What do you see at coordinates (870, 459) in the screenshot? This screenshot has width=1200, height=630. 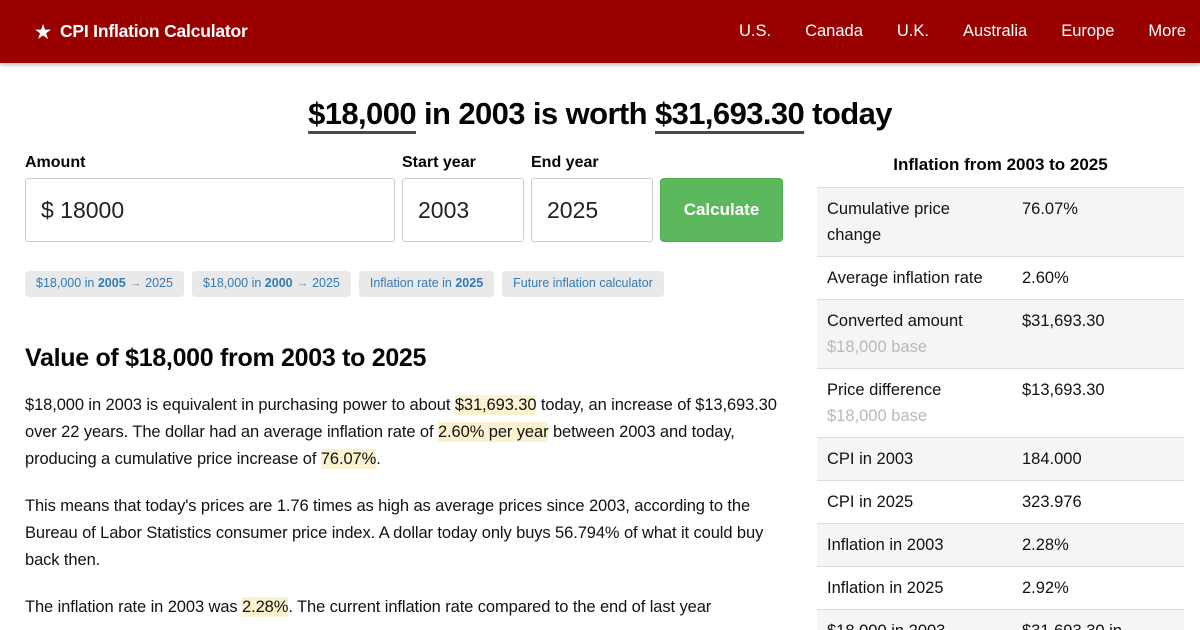 I see `row-label: CPI in 2003` at bounding box center [870, 459].